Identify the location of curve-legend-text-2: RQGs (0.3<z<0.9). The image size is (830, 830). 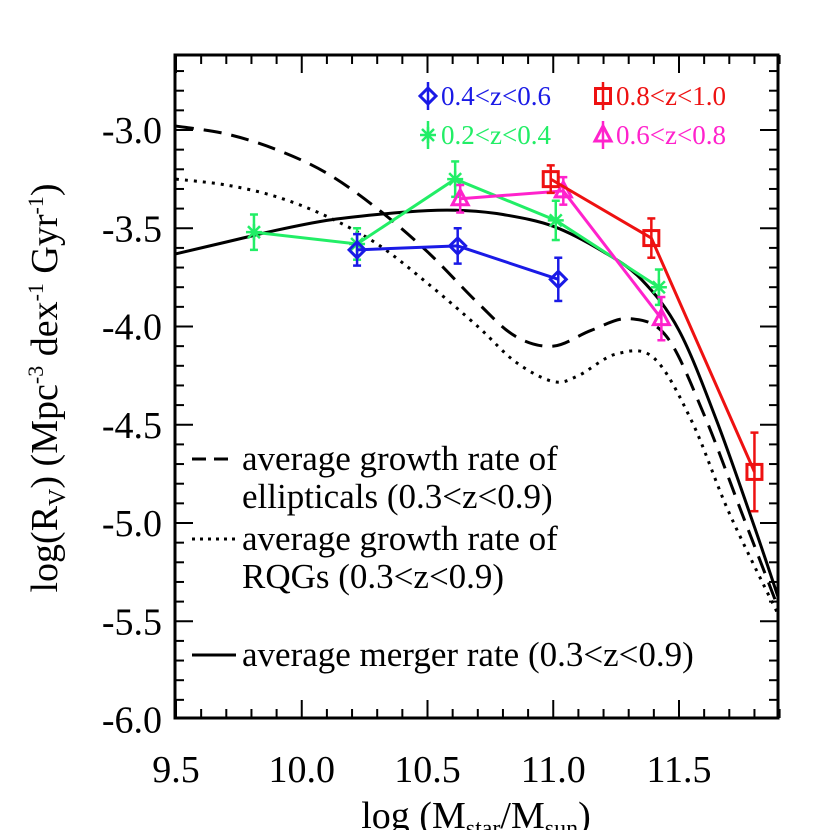
(373, 576).